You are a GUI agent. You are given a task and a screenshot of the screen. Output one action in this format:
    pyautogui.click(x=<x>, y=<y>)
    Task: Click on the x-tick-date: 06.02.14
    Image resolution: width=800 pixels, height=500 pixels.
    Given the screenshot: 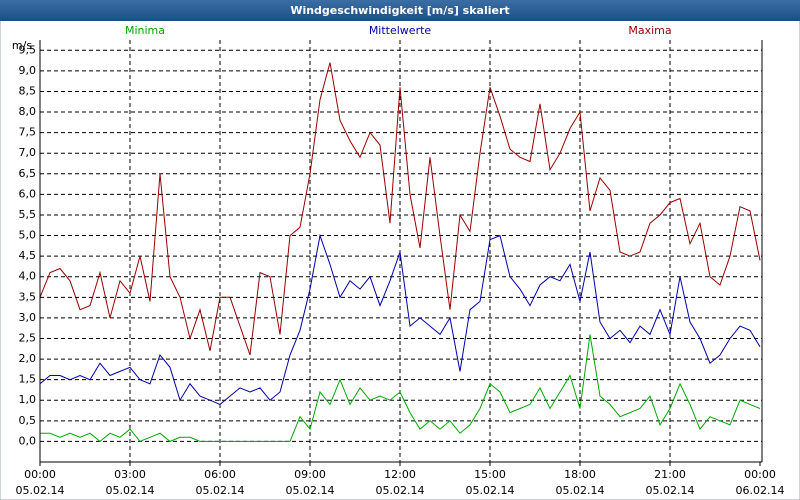 What is the action you would take?
    pyautogui.click(x=760, y=490)
    